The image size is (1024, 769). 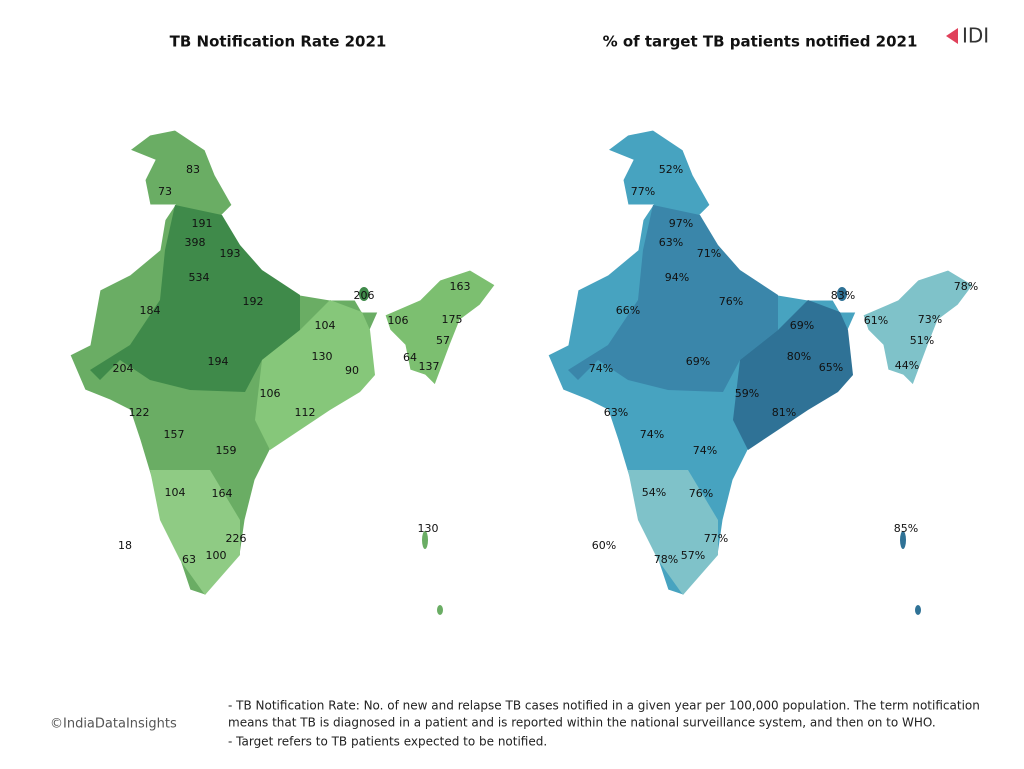 I want to click on region-label: 83, so click(x=193, y=169).